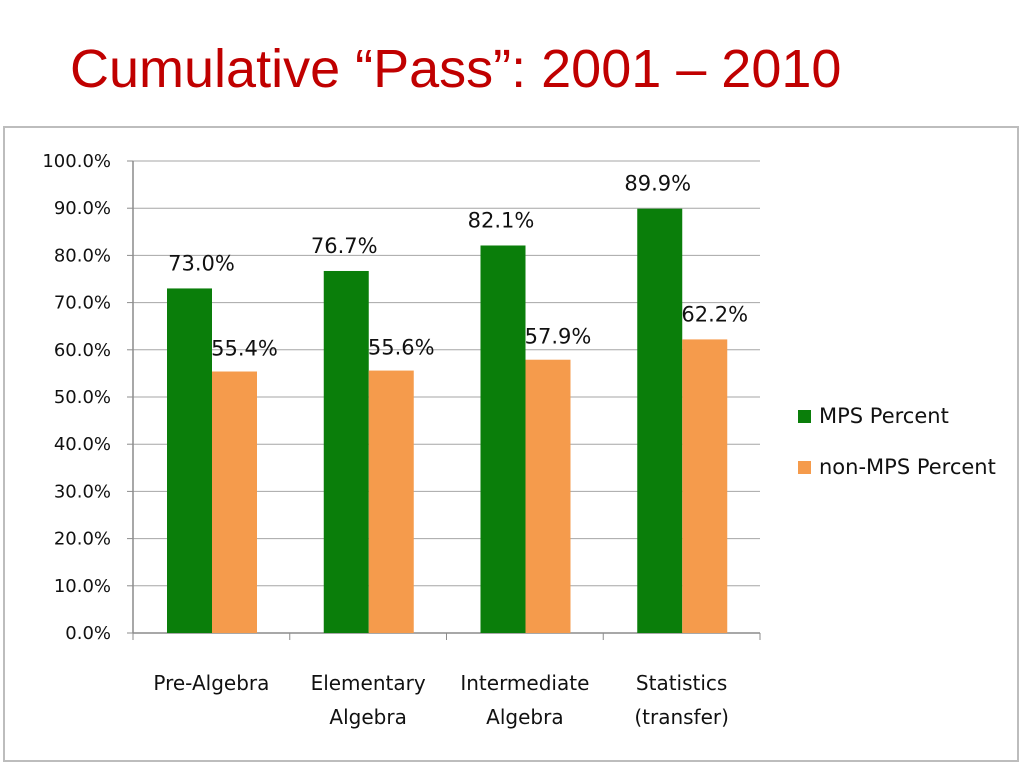 Image resolution: width=1024 pixels, height=768 pixels. I want to click on x-category-label: Pre-Algebra, so click(211, 683).